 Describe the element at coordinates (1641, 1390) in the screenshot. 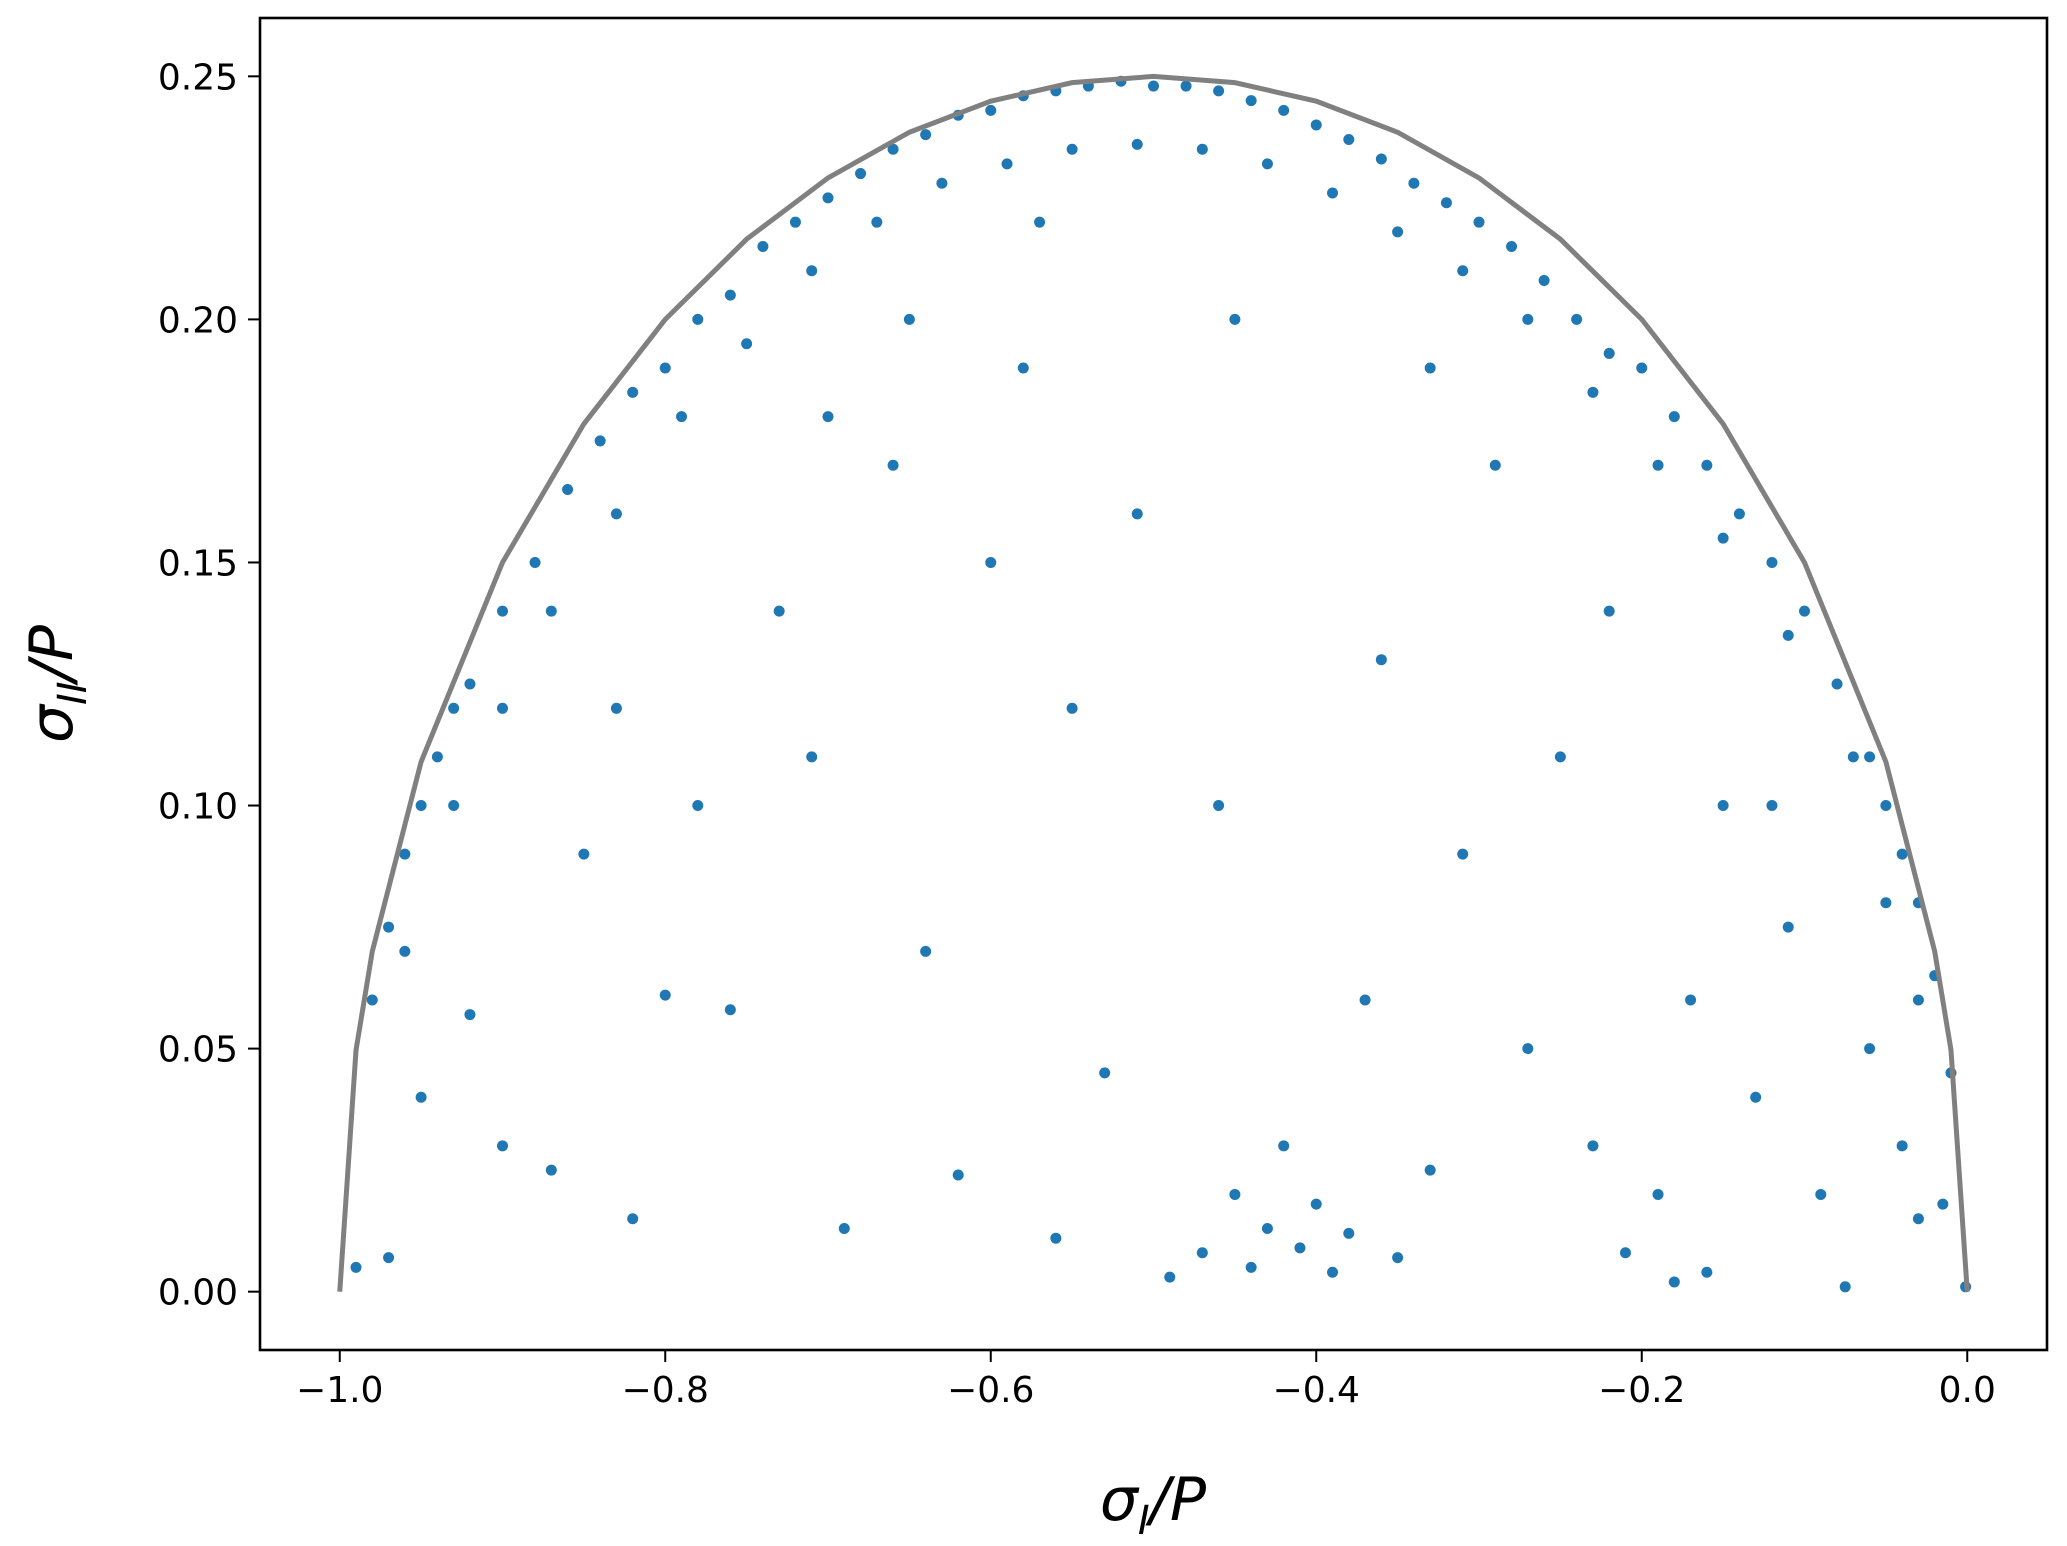

I see `x-tick-label: −0.2` at that location.